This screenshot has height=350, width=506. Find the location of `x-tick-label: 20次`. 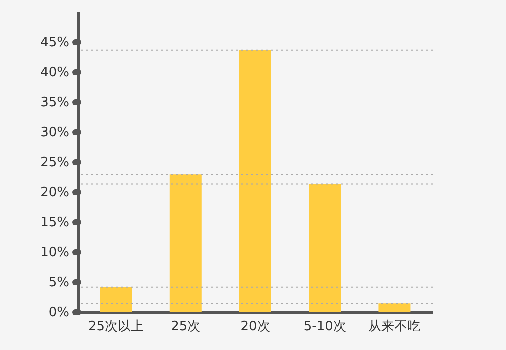

x-tick-label: 20次 is located at coordinates (255, 327).